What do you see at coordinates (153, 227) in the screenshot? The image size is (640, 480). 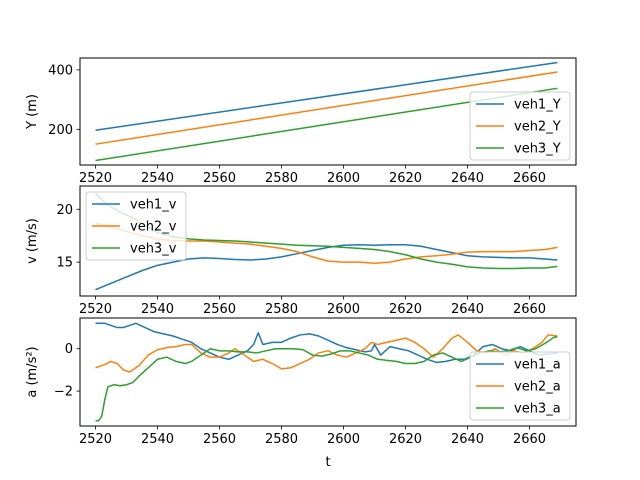 I see `legend-label: veh2_v` at bounding box center [153, 227].